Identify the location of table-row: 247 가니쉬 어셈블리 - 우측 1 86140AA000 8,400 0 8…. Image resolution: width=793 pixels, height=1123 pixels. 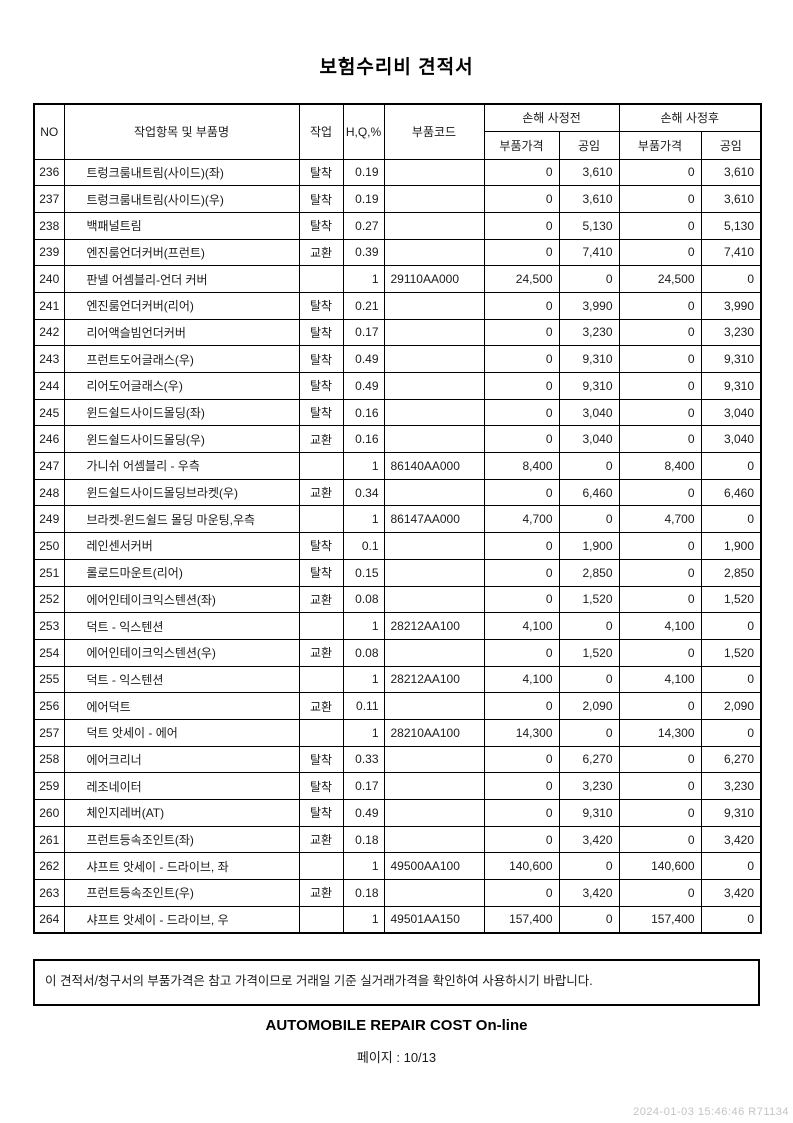
(397, 466).